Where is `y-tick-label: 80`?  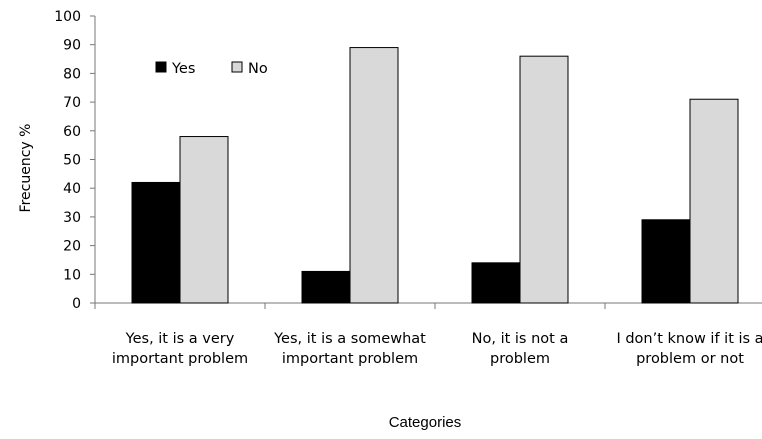
y-tick-label: 80 is located at coordinates (72, 74).